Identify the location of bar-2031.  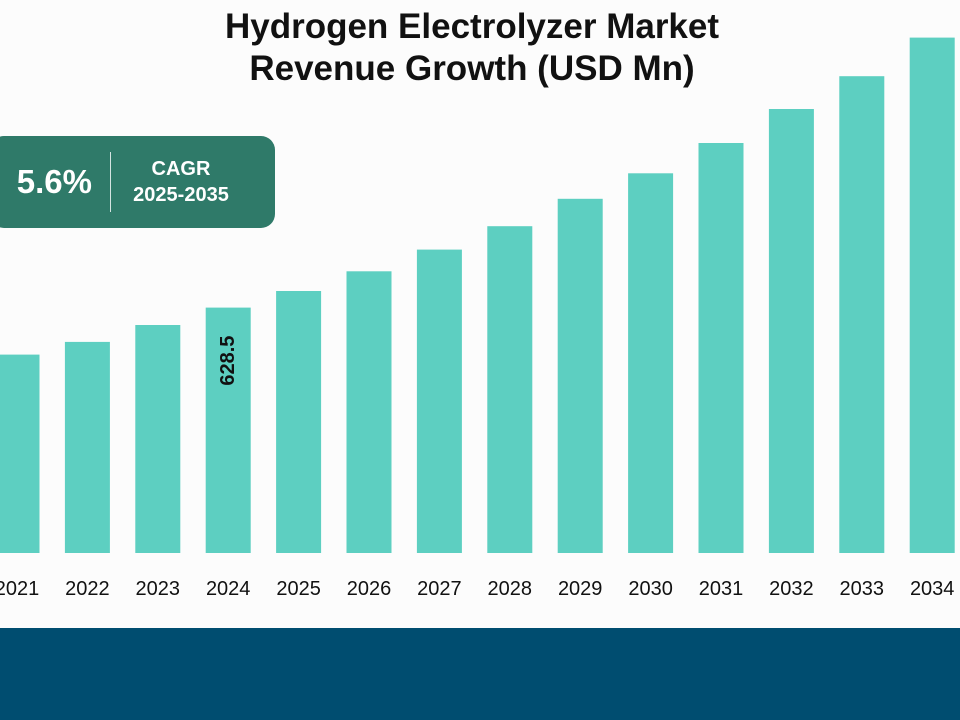
(721, 348).